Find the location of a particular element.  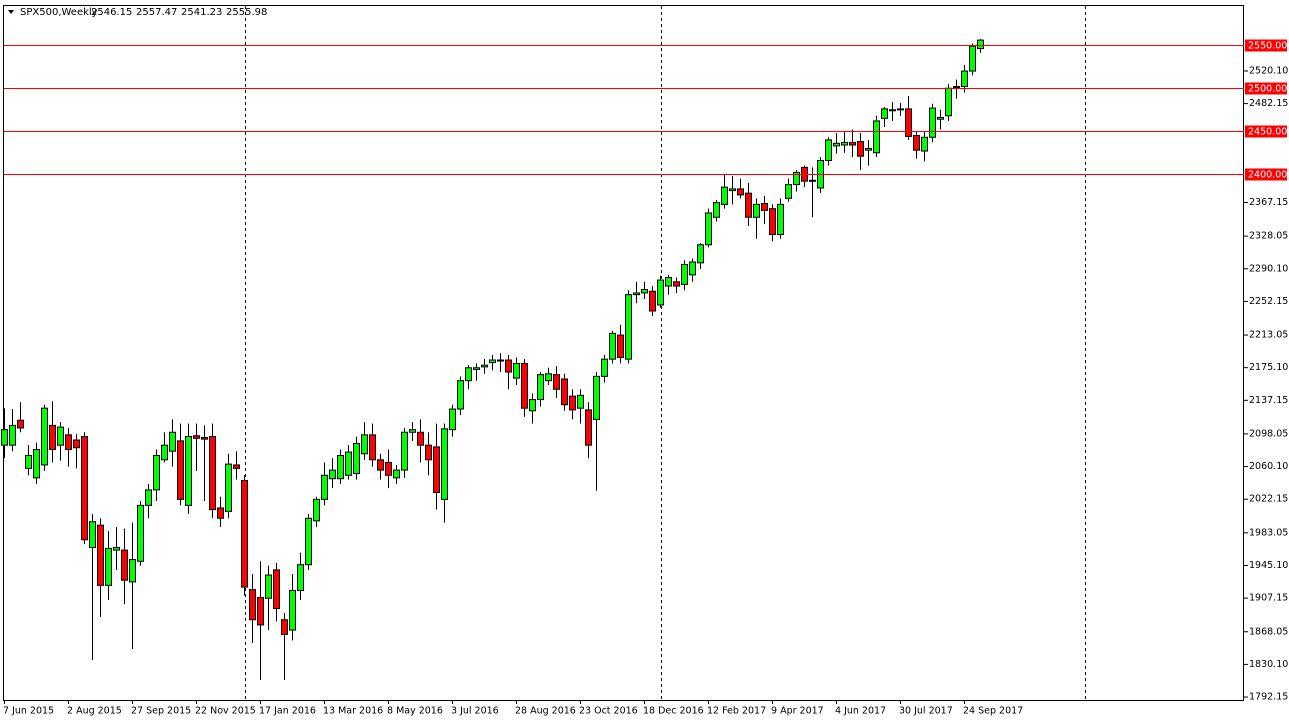

x-tick-label: 17 Jan 2016 is located at coordinates (287, 711).